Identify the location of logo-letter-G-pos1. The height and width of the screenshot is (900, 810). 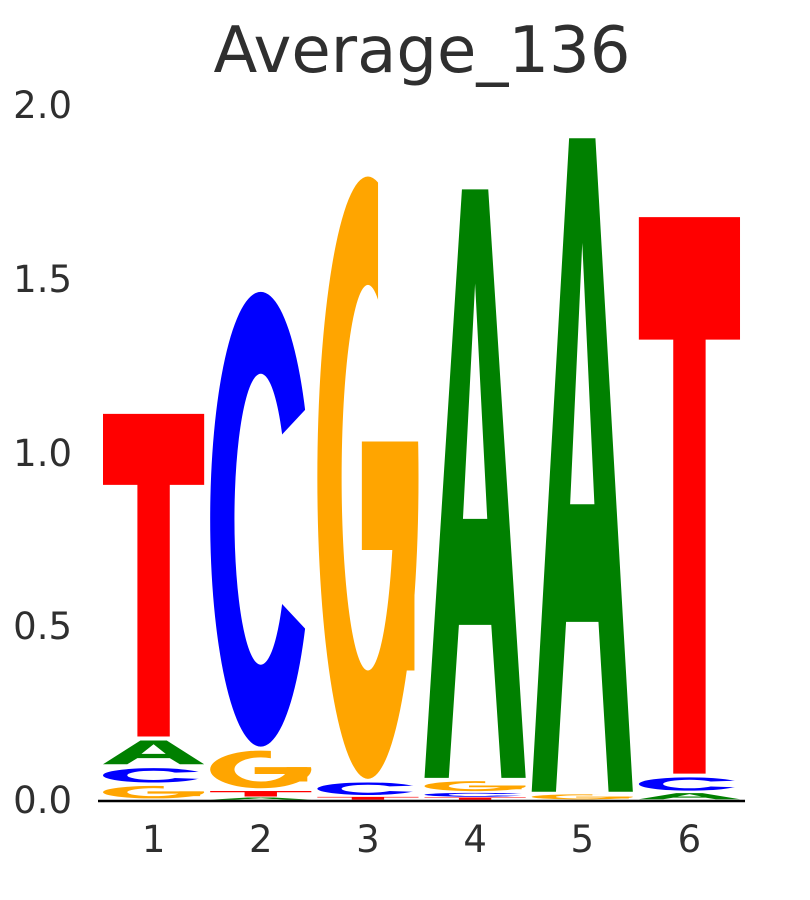
(155, 792).